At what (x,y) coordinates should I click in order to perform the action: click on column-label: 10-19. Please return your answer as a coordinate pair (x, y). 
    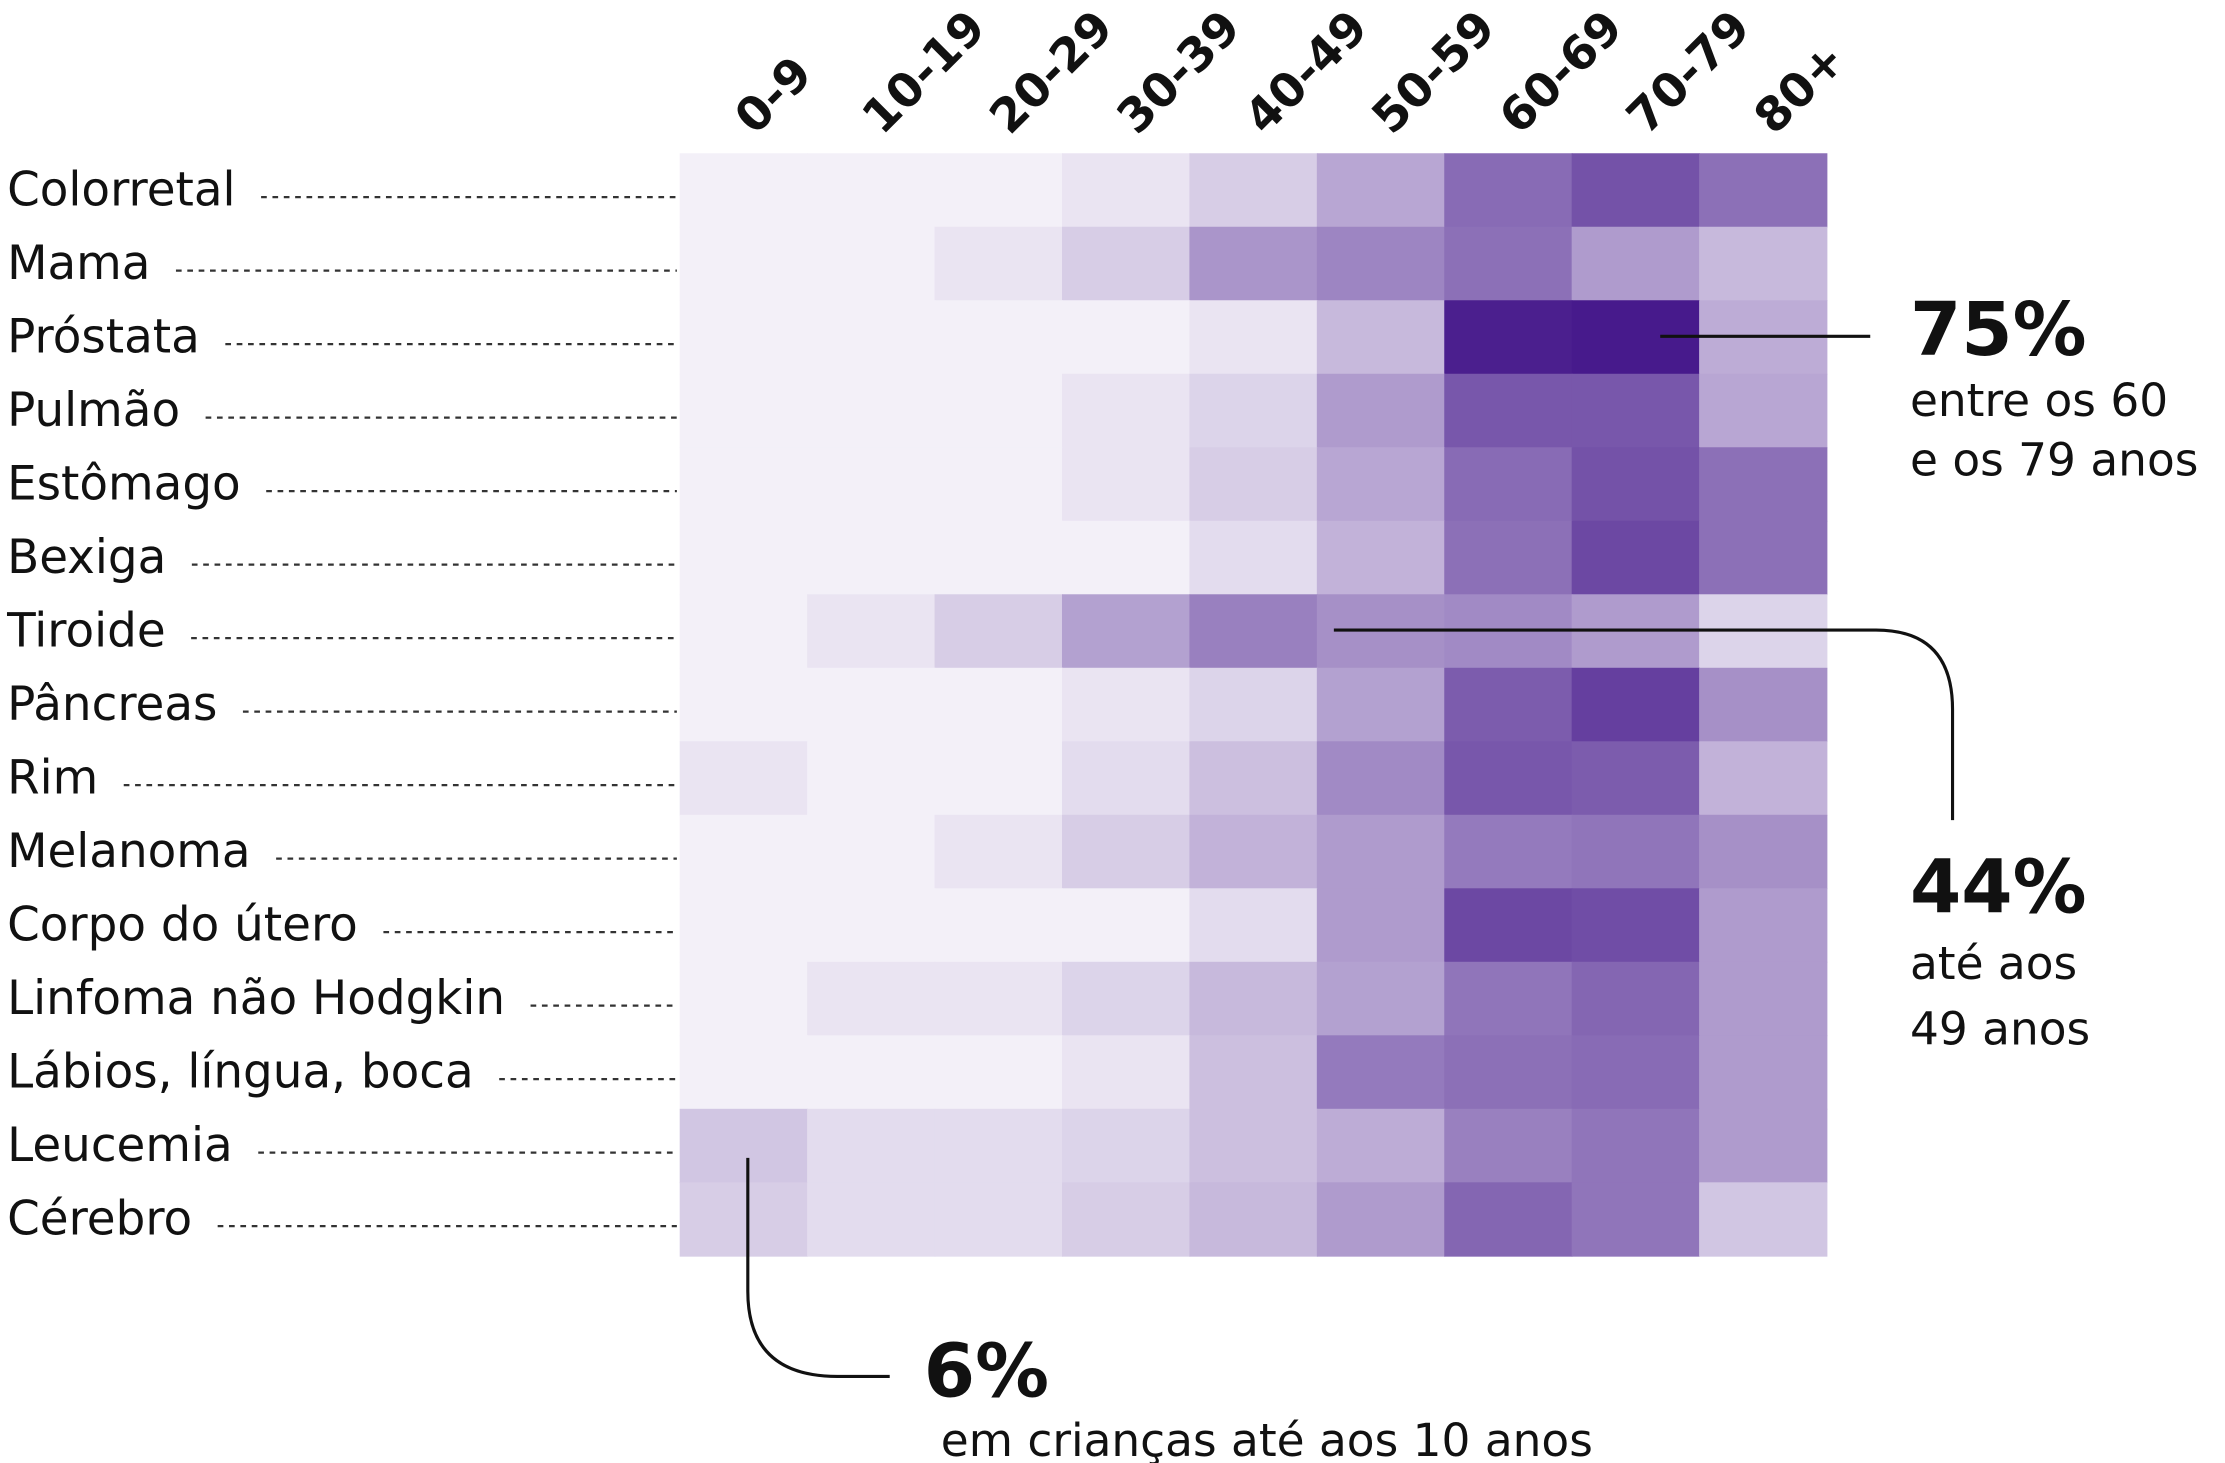
    Looking at the image, I should click on (924, 73).